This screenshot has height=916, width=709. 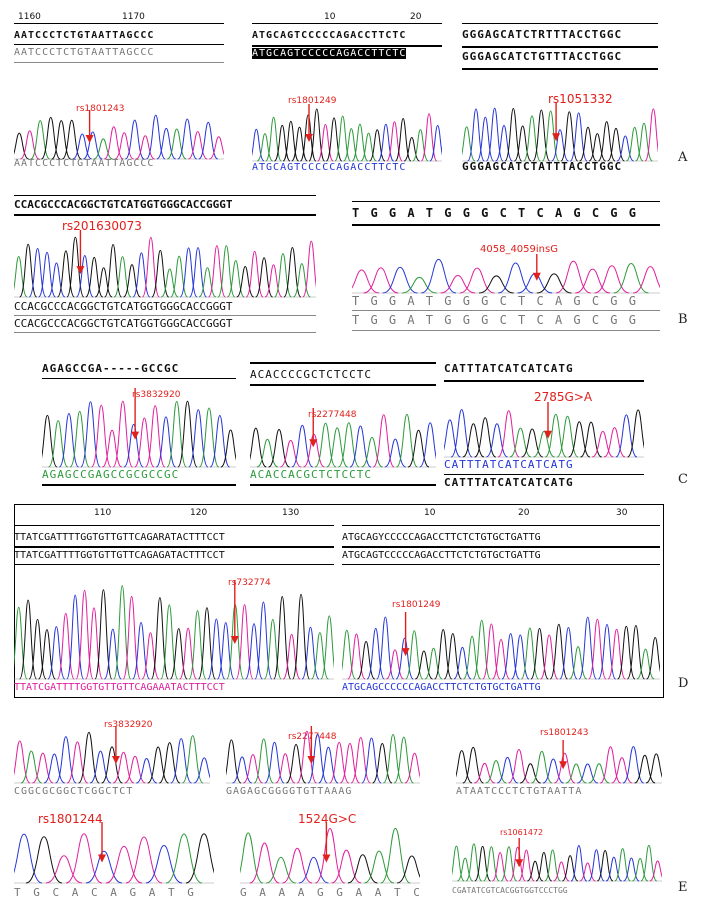 I want to click on panel-e1: rs3832920 CGGCGCGGCTCGGCTCT, so click(x=112, y=760).